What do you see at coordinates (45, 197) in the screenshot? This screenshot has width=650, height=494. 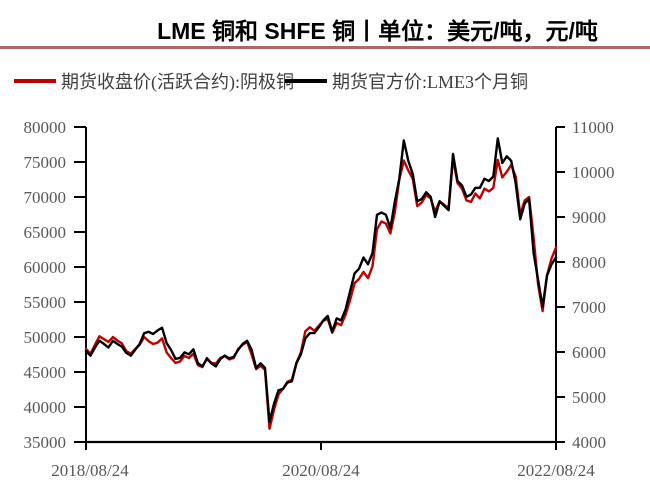 I see `left-axis-tick-label: 70000` at bounding box center [45, 197].